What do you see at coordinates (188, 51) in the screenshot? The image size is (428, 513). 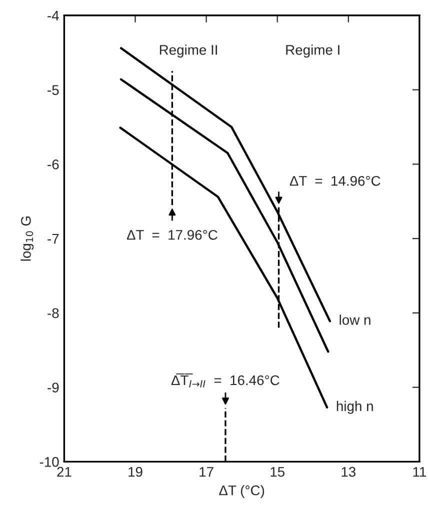 I see `annotation: Regime II` at bounding box center [188, 51].